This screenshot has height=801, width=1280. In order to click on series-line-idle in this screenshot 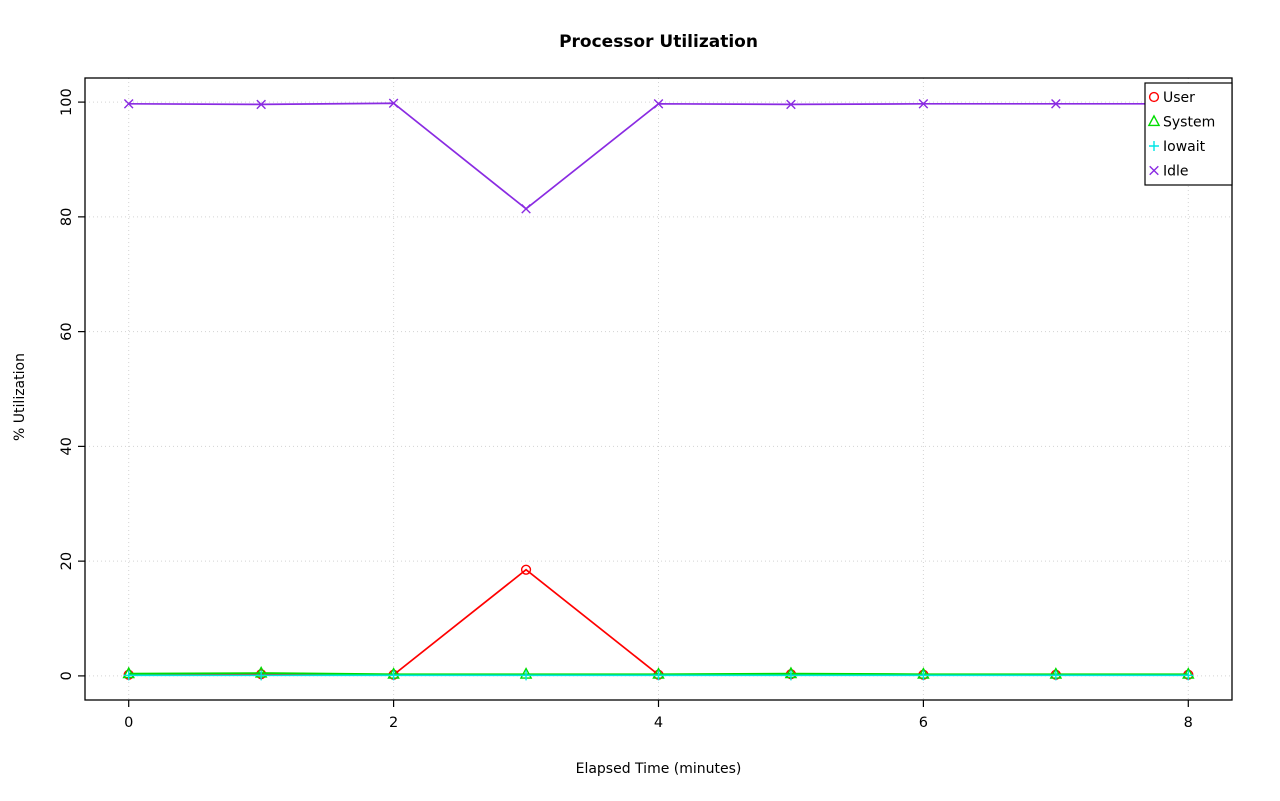, I will do `click(658, 156)`.